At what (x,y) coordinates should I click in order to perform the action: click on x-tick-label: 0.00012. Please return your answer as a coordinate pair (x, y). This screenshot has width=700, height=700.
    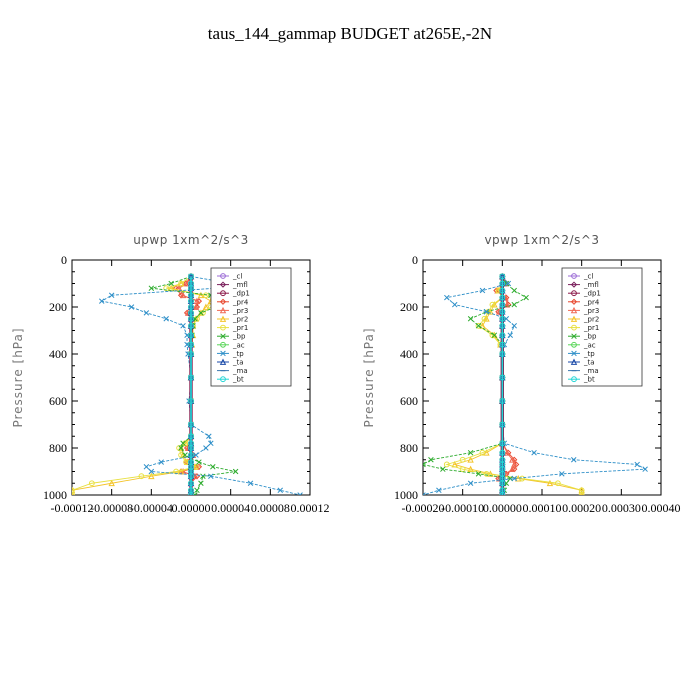
    Looking at the image, I should click on (310, 508).